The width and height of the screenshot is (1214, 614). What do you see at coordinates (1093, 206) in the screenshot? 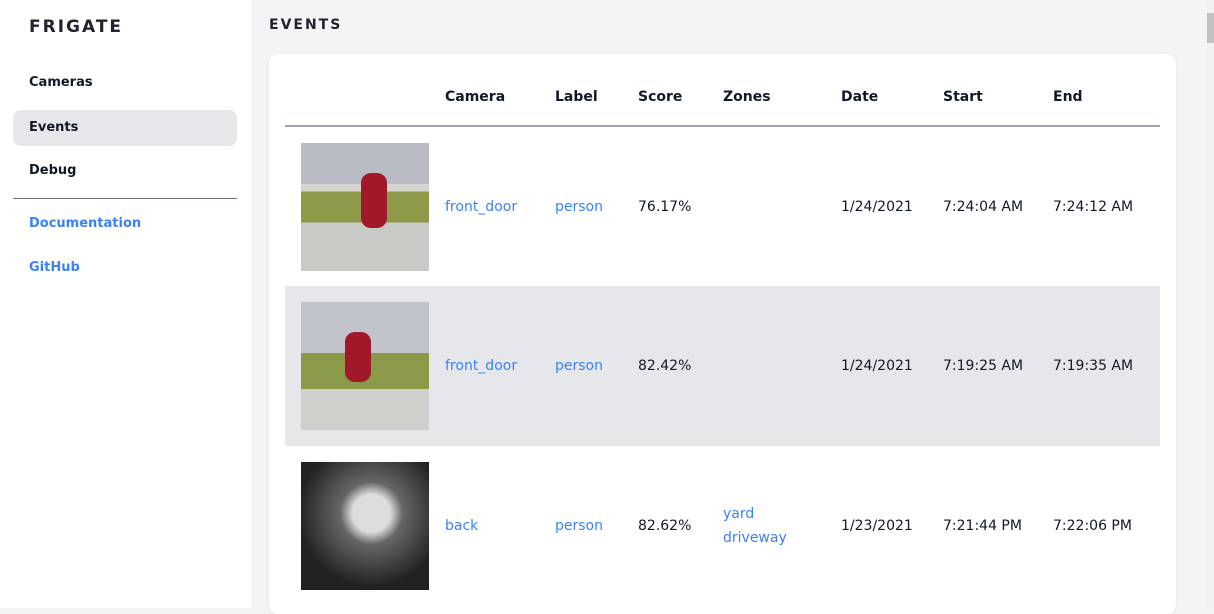
I see `end-time: 7:24:12 AM` at bounding box center [1093, 206].